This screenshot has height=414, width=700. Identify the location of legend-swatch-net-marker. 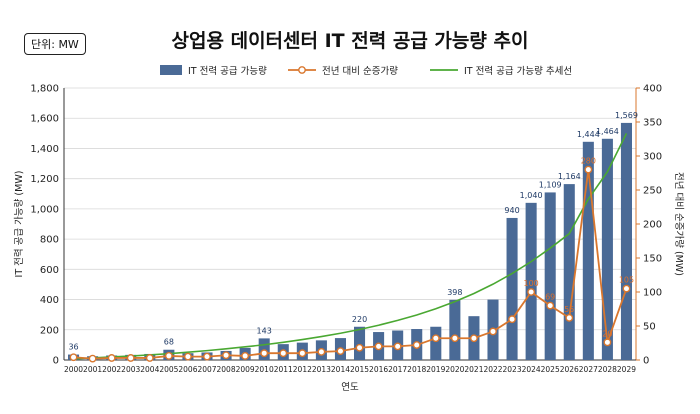
(302, 70).